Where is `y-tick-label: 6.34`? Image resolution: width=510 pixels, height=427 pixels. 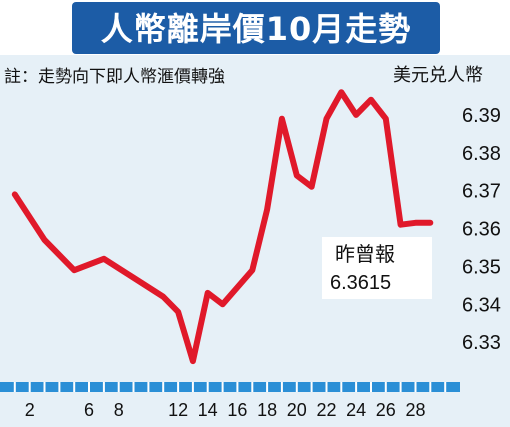
y-tick-label: 6.34 is located at coordinates (481, 305).